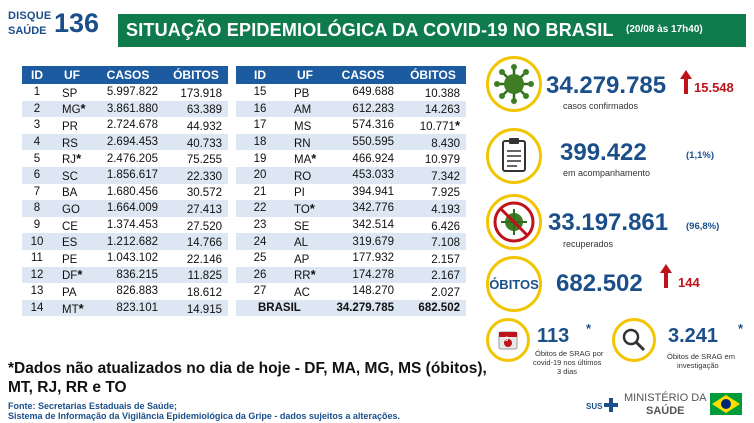 Image resolution: width=754 pixels, height=423 pixels. Describe the element at coordinates (606, 85) in the screenshot. I see `confirmed-value: 34.279.785` at that location.